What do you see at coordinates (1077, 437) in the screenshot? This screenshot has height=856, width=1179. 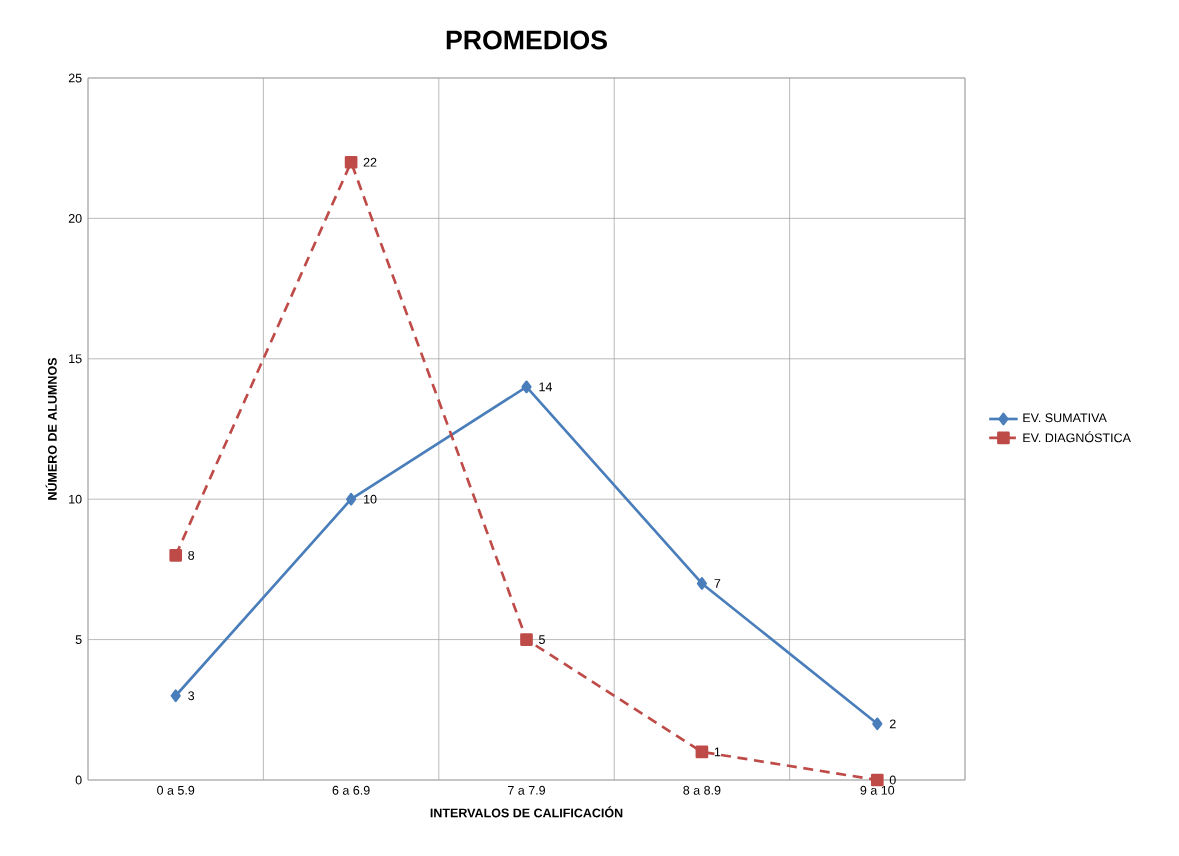 I see `legend-label: EV. DIAGNÓSTICA` at bounding box center [1077, 437].